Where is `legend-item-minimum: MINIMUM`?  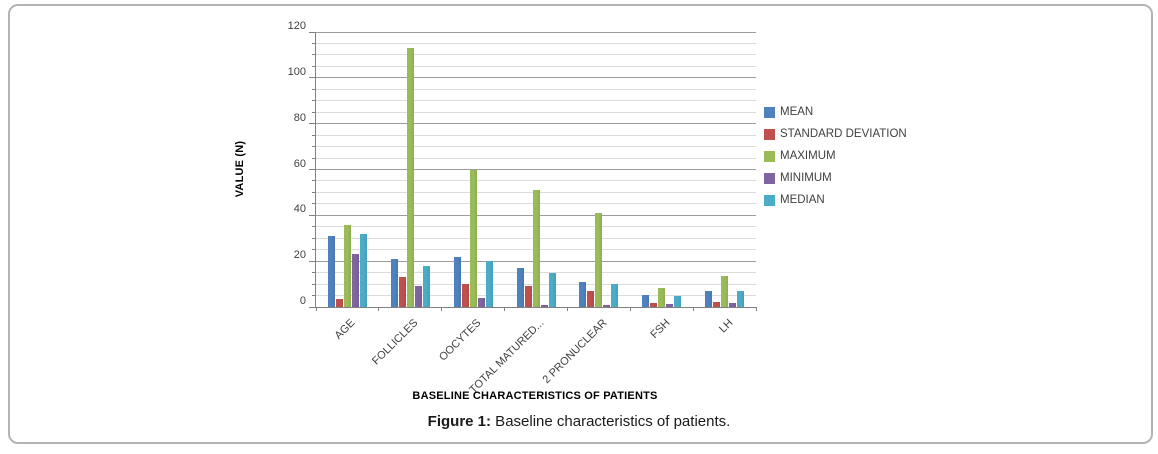 legend-item-minimum: MINIMUM is located at coordinates (835, 178).